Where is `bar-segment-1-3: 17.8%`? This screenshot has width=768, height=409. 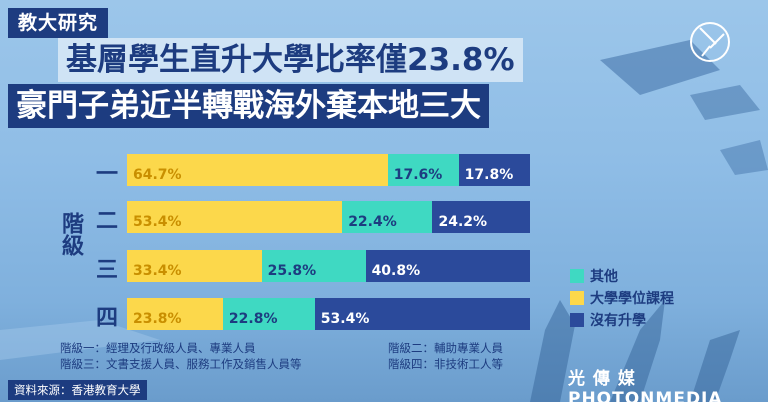
bar-segment-1-3: 17.8% is located at coordinates (494, 170).